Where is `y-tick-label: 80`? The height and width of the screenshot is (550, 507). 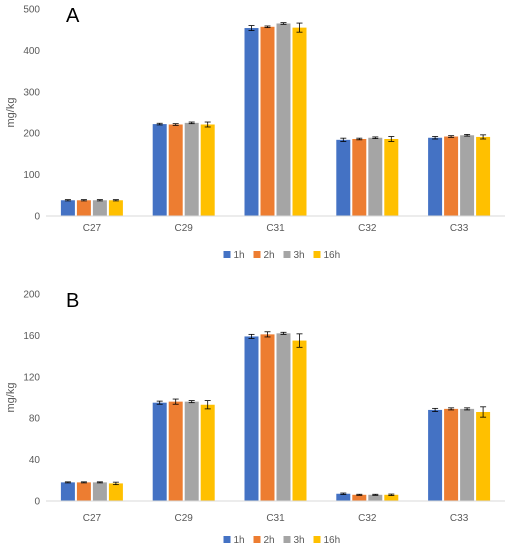
y-tick-label: 80 is located at coordinates (35, 419).